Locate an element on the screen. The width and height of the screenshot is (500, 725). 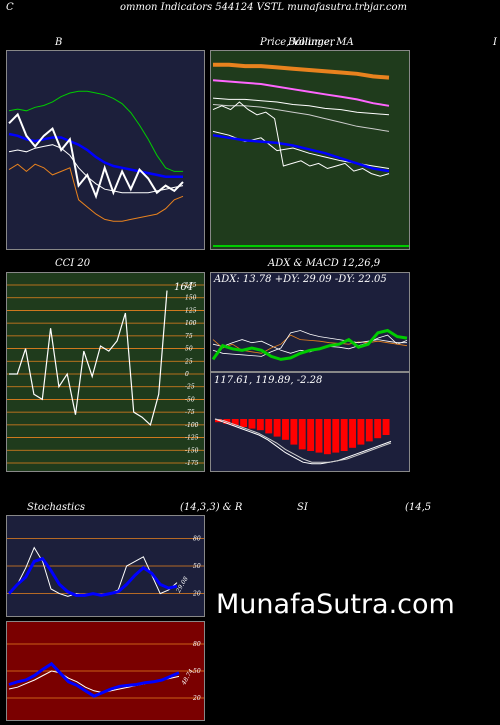
stoch-tick-label: 80 is located at coordinates (197, 538).